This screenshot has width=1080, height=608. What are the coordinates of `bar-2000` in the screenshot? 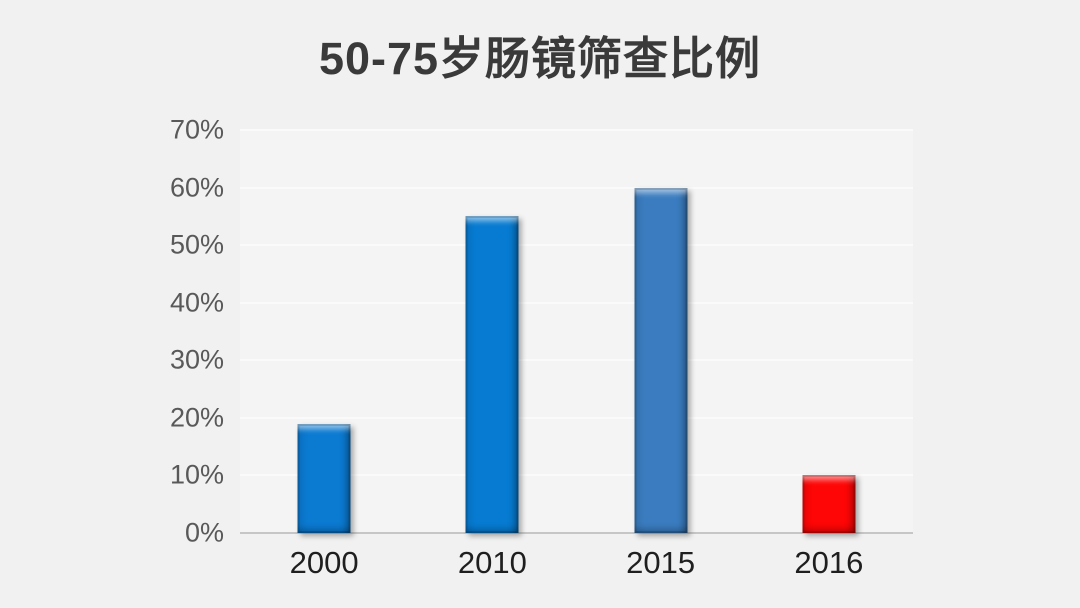 It's located at (324, 478).